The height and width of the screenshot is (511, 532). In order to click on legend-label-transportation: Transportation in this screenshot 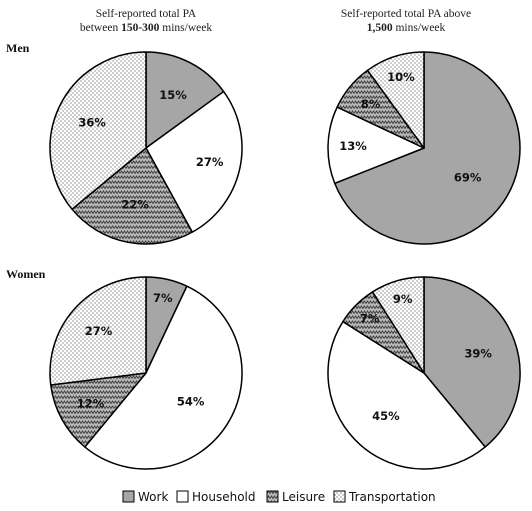, I will do `click(392, 497)`.